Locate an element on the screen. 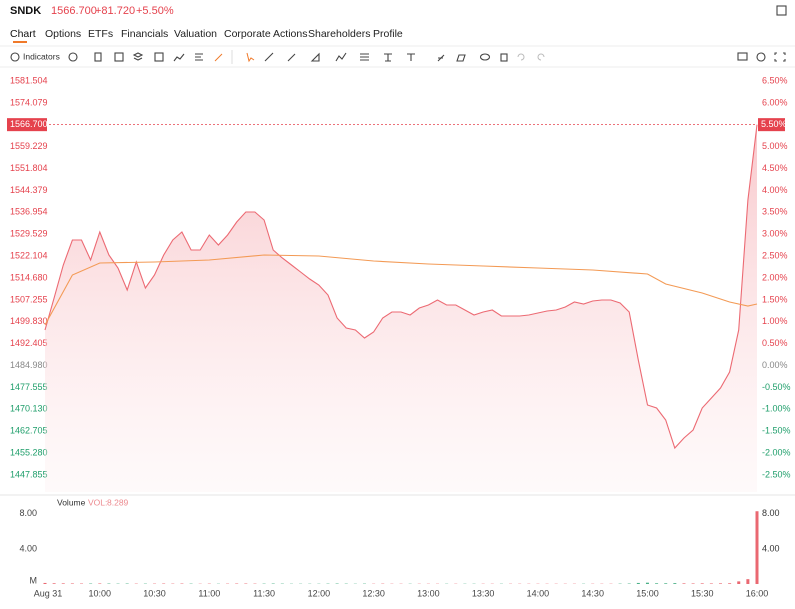 The height and width of the screenshot is (609, 795). y2-tick-label: 4.50% is located at coordinates (775, 168).